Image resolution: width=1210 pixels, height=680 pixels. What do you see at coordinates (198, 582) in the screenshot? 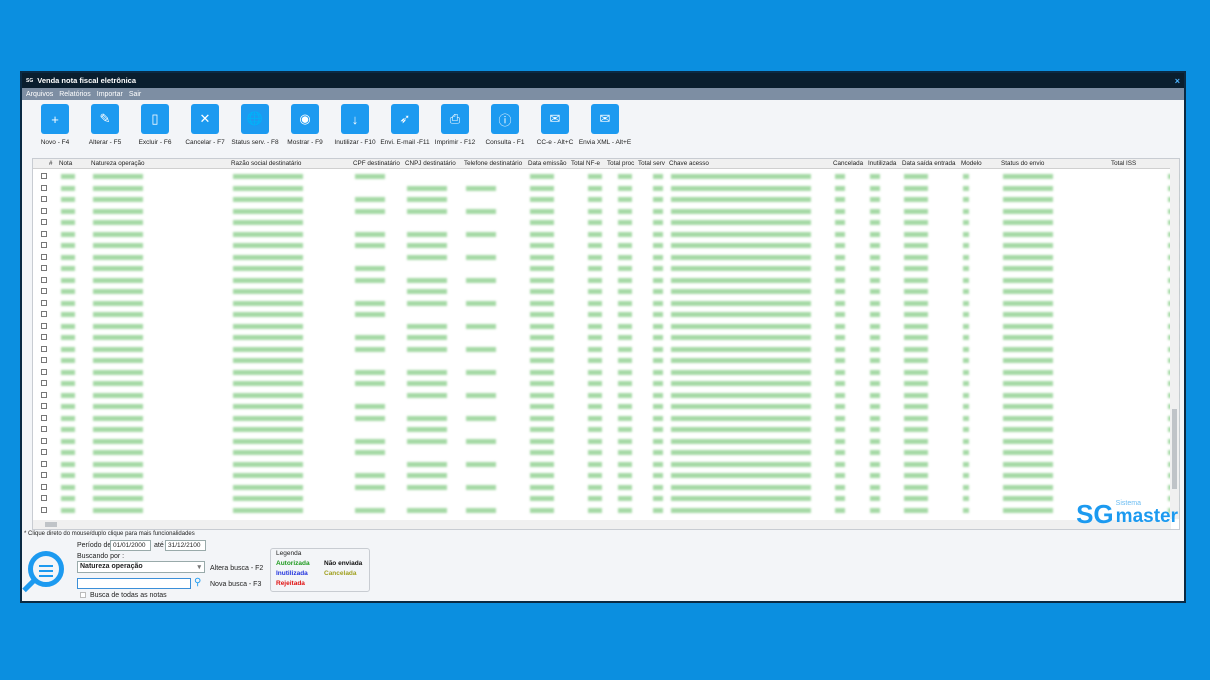
I see `search-button-icon: ⚲` at bounding box center [198, 582].